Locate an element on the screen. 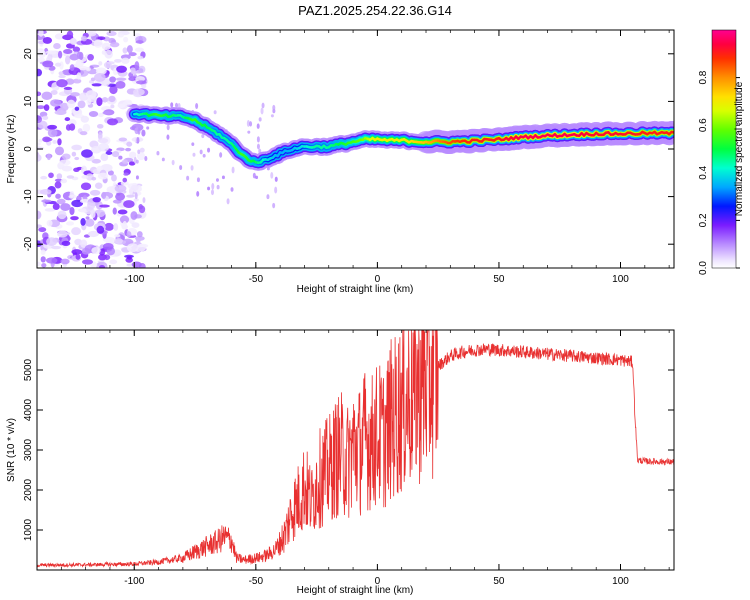 Image resolution: width=750 pixels, height=600 pixels. x-tick-label: -50 is located at coordinates (256, 279).